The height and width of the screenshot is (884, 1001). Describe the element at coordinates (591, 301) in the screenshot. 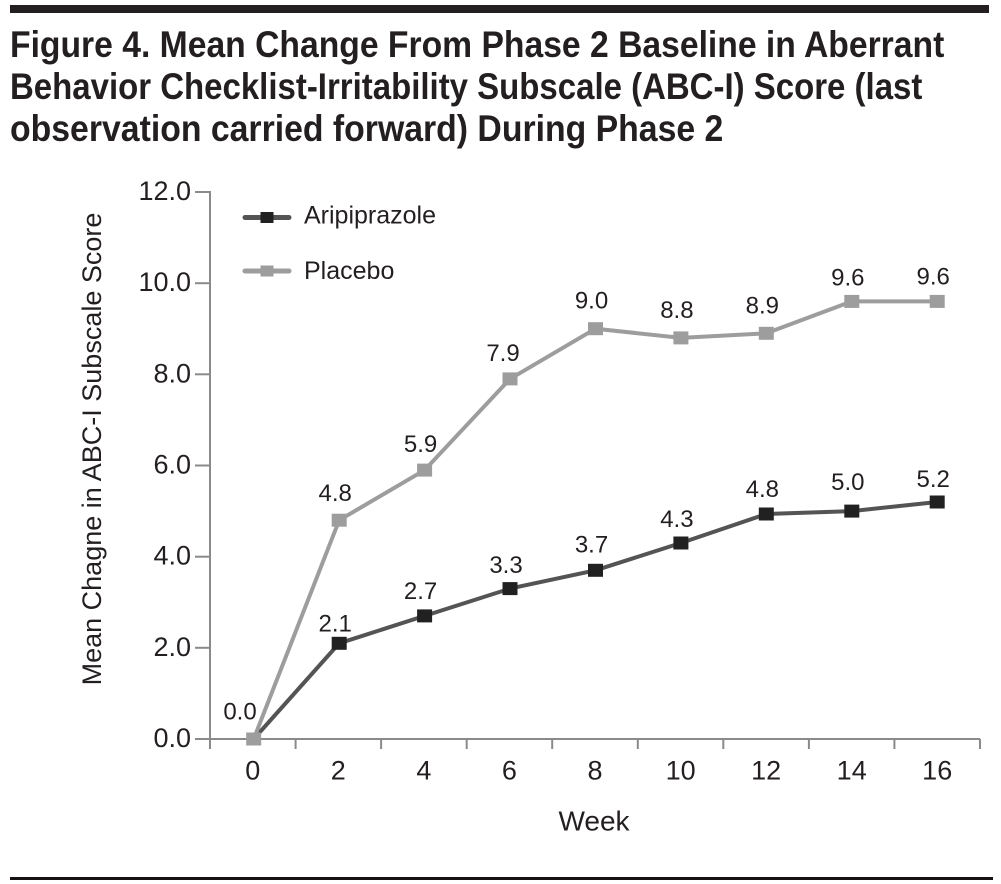

I see `svg-text: 9.0` at that location.